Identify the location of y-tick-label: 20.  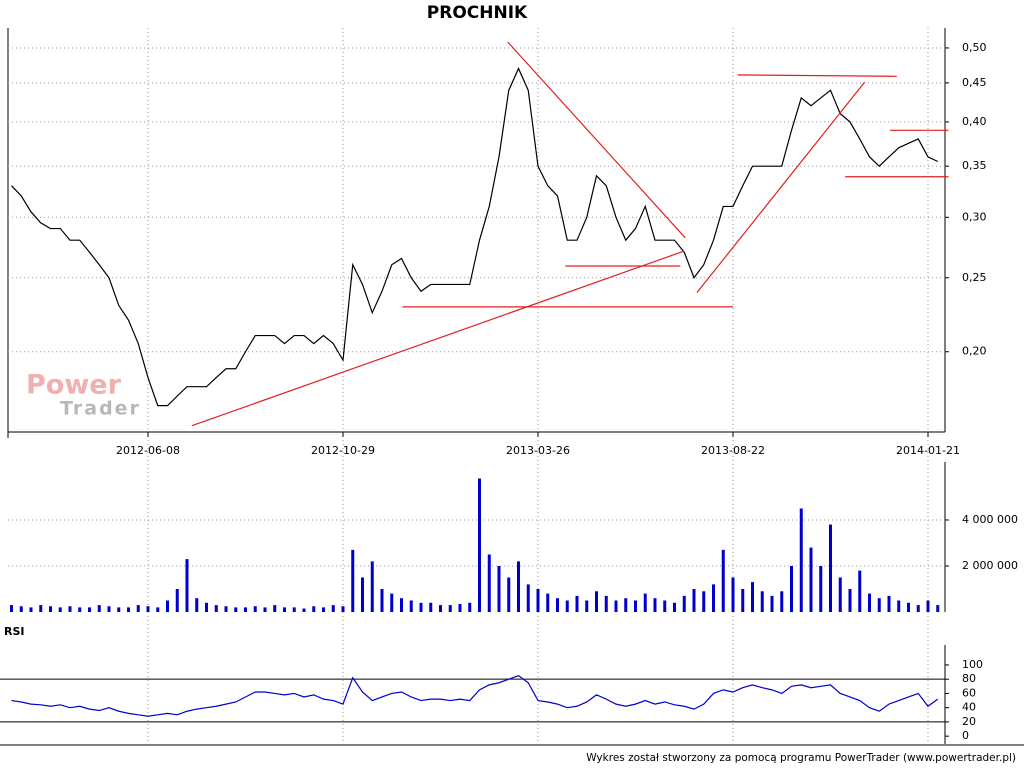
(969, 721).